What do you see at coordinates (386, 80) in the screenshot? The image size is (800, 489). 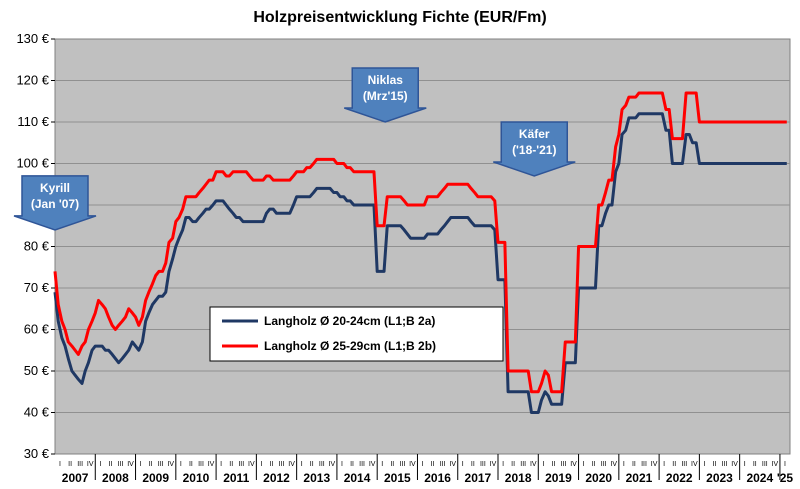 I see `callout-text: Niklas` at bounding box center [386, 80].